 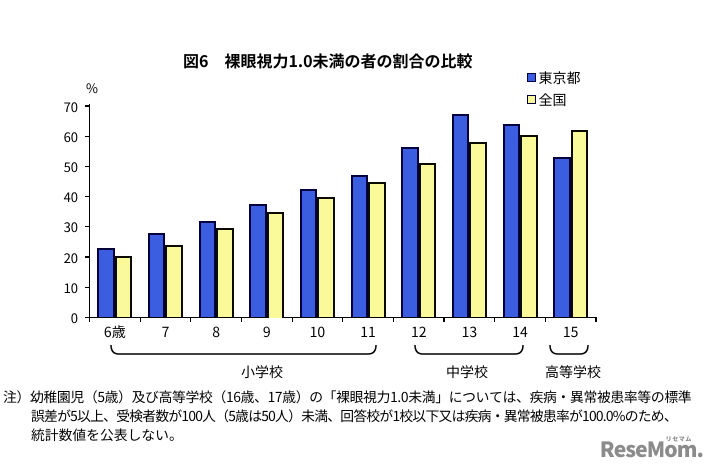 What do you see at coordinates (70, 136) in the screenshot?
I see `y-tick-label: 60` at bounding box center [70, 136].